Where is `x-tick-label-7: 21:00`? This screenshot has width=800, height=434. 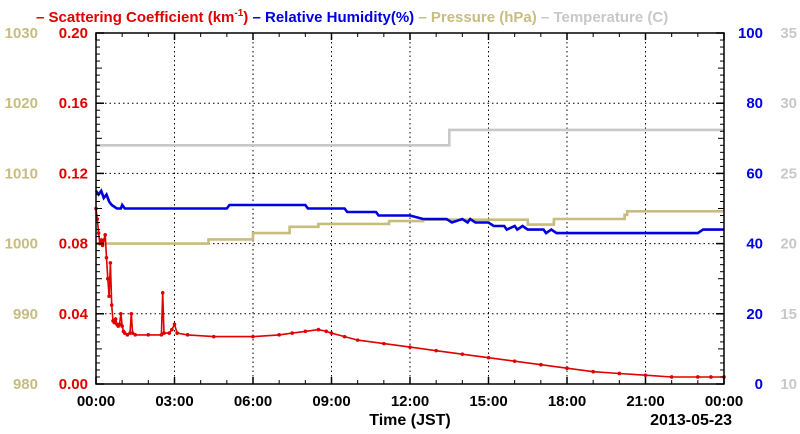
x-tick-label-7: 21:00 is located at coordinates (645, 401).